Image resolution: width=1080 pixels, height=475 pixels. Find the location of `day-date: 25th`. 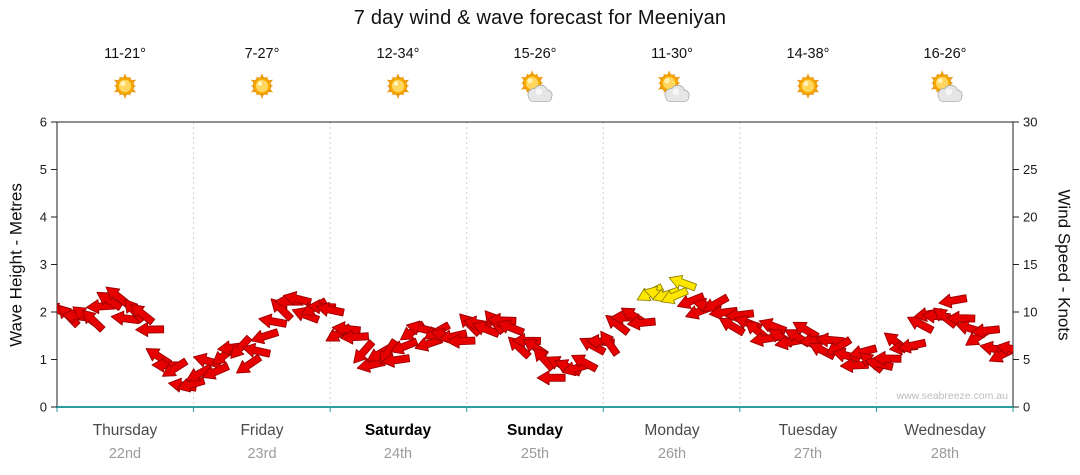

day-date: 25th is located at coordinates (535, 454).